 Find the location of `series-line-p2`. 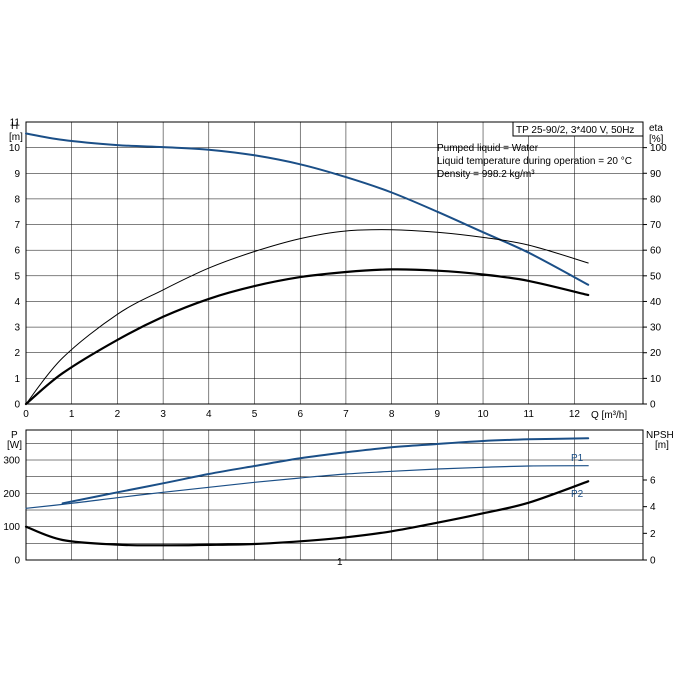

series-line-p2 is located at coordinates (307, 487).